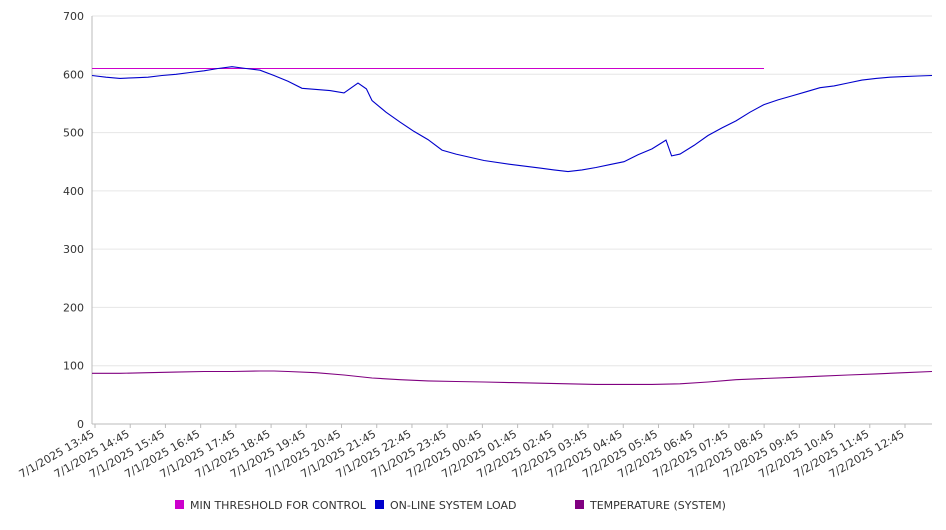 This screenshot has width=946, height=530. What do you see at coordinates (80, 424) in the screenshot?
I see `y-tick-label: 0` at bounding box center [80, 424].